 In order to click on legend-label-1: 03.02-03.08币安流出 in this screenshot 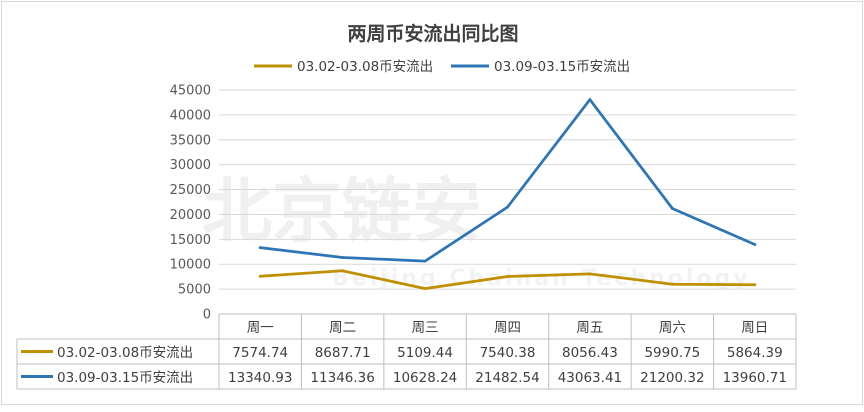, I will do `click(365, 67)`.